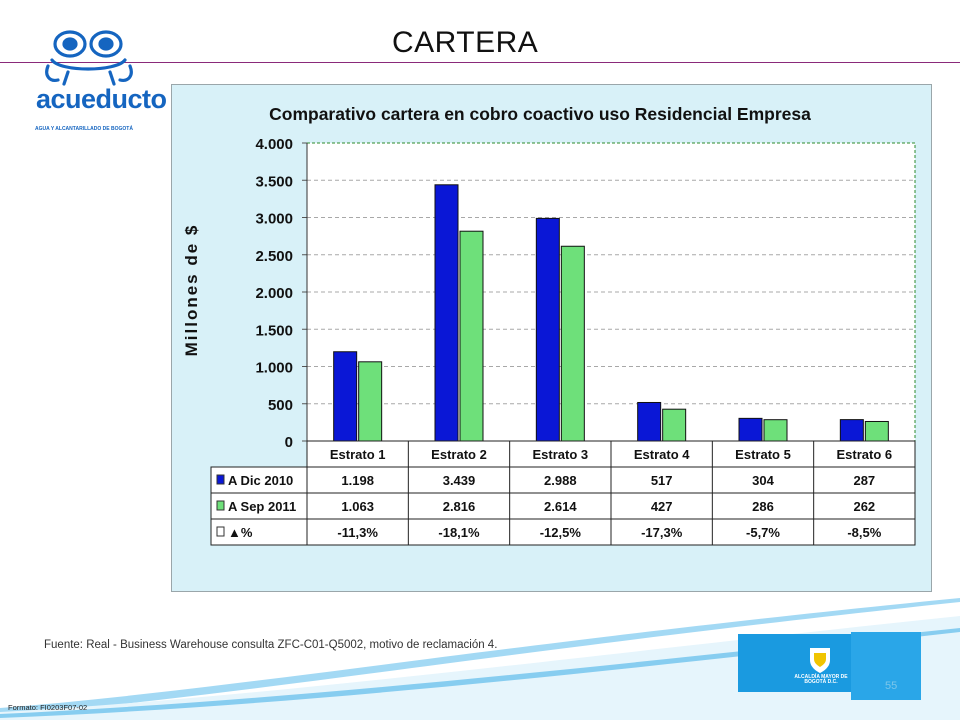 The width and height of the screenshot is (960, 720). Describe the element at coordinates (459, 454) in the screenshot. I see `category-label: Estrato 2` at that location.